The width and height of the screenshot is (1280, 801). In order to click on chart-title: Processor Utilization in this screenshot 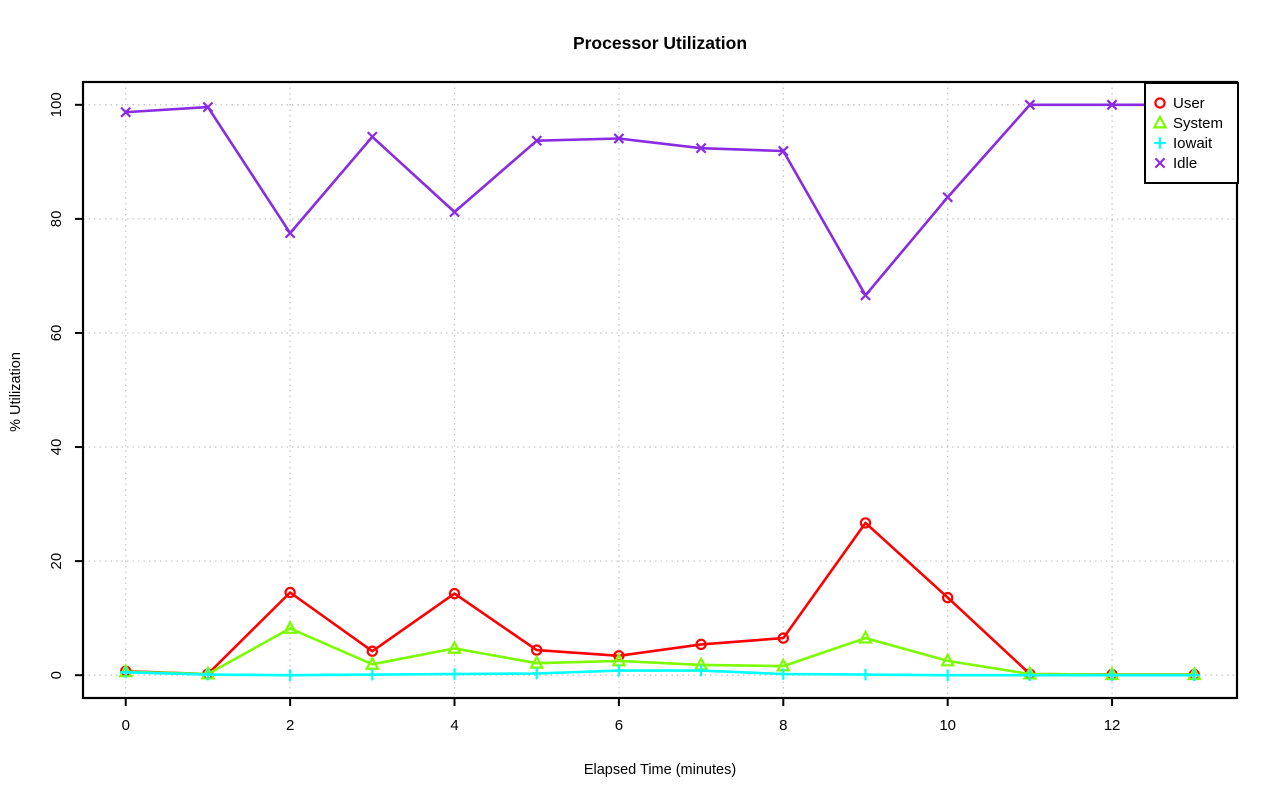, I will do `click(660, 43)`.